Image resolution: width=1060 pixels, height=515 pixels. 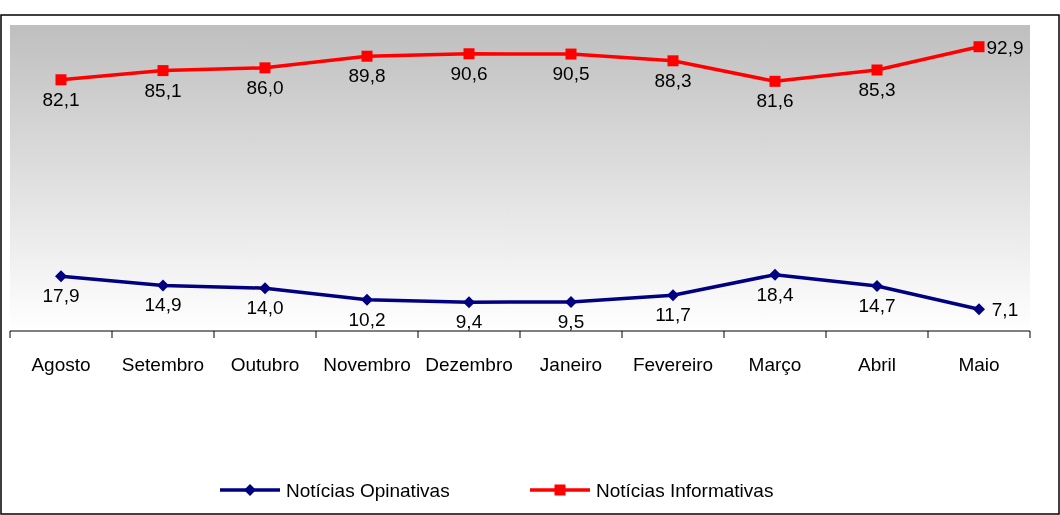 I want to click on x-tick-label: Agosto, so click(x=61, y=364).